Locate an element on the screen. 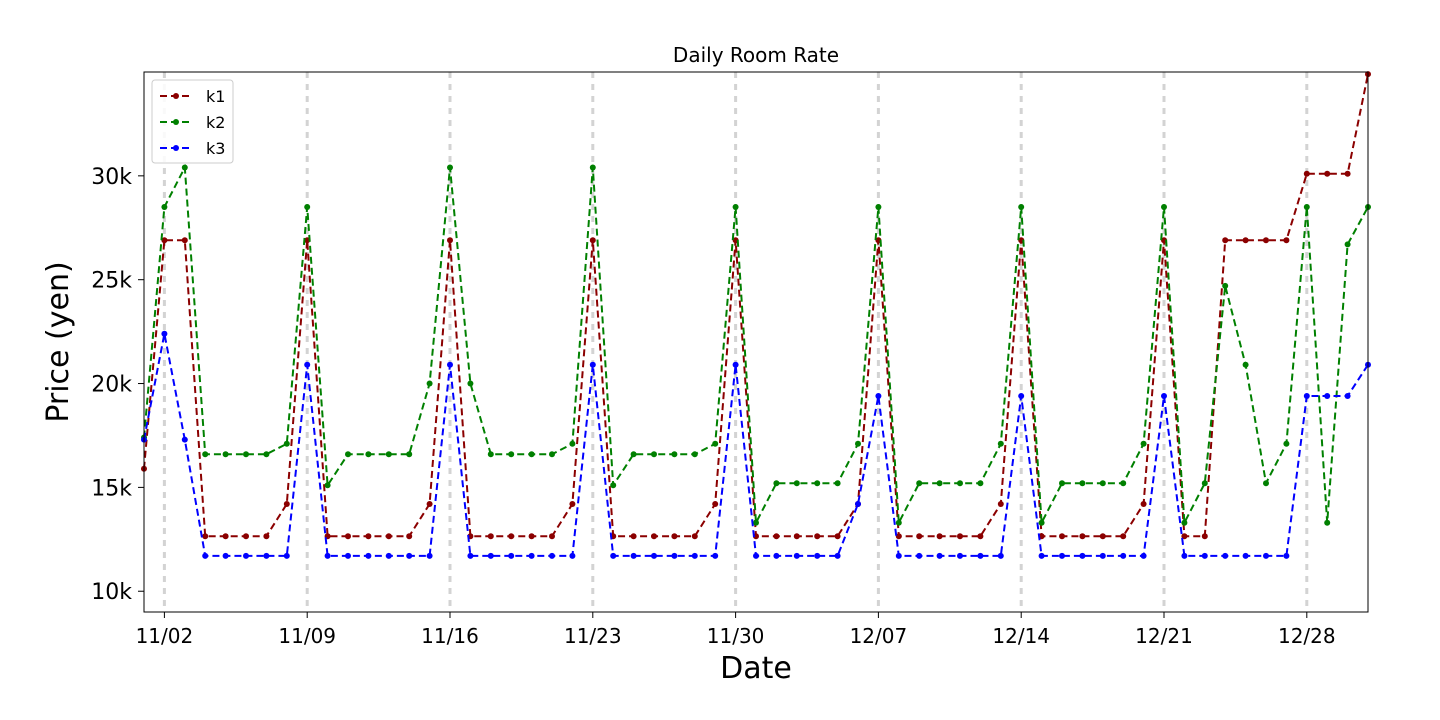  chart-title: Daily Room Rate is located at coordinates (756, 55).